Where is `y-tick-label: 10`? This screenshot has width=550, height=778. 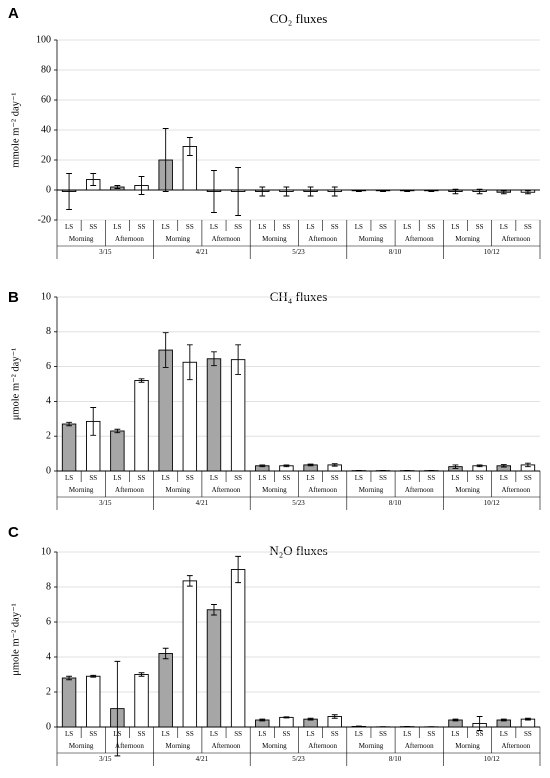 y-tick-label: 10 is located at coordinates (46, 296).